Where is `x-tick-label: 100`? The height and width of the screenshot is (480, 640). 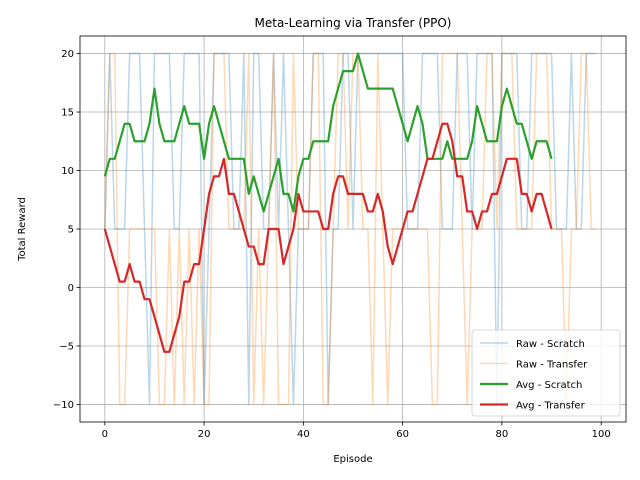
x-tick-label: 100 is located at coordinates (601, 434).